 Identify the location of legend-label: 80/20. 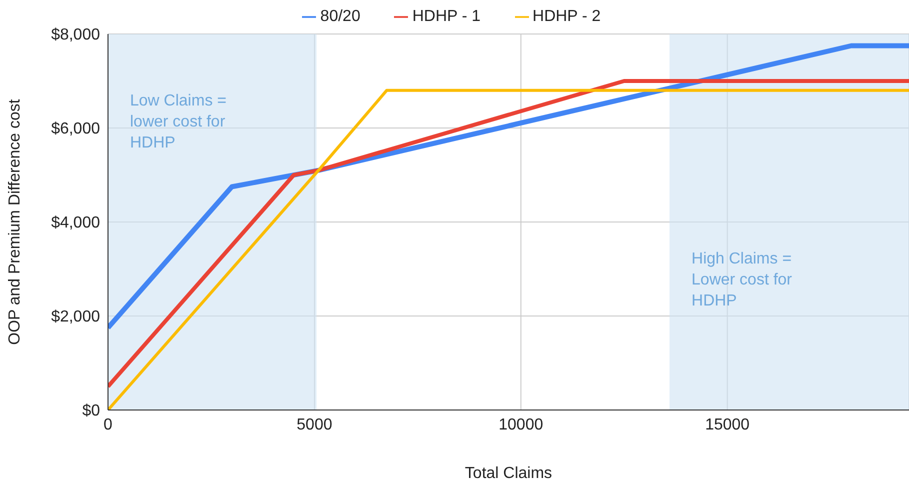
(340, 16).